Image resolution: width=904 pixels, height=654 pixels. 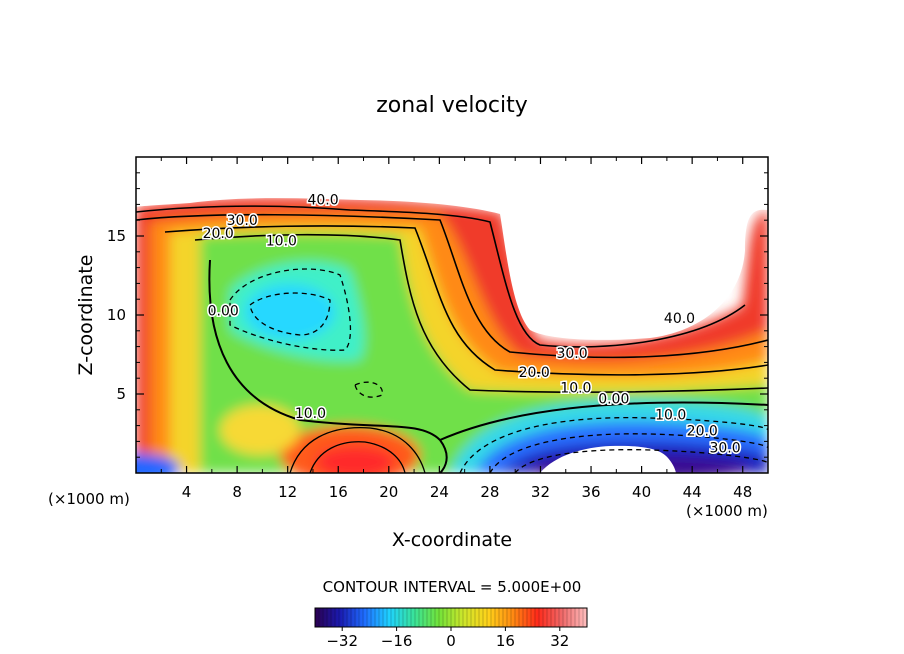 I want to click on field-left-blue, so click(x=158, y=463).